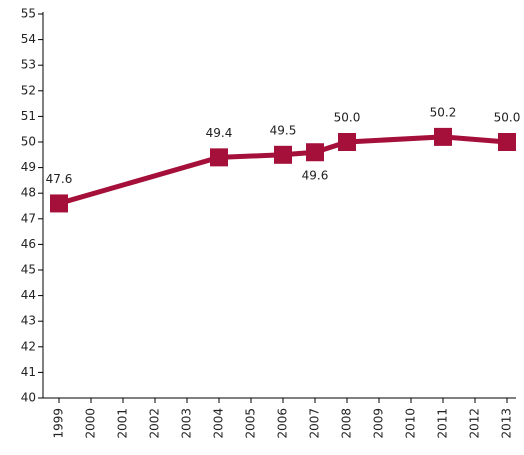  What do you see at coordinates (28, 65) in the screenshot?
I see `y-tick-label: 53` at bounding box center [28, 65].